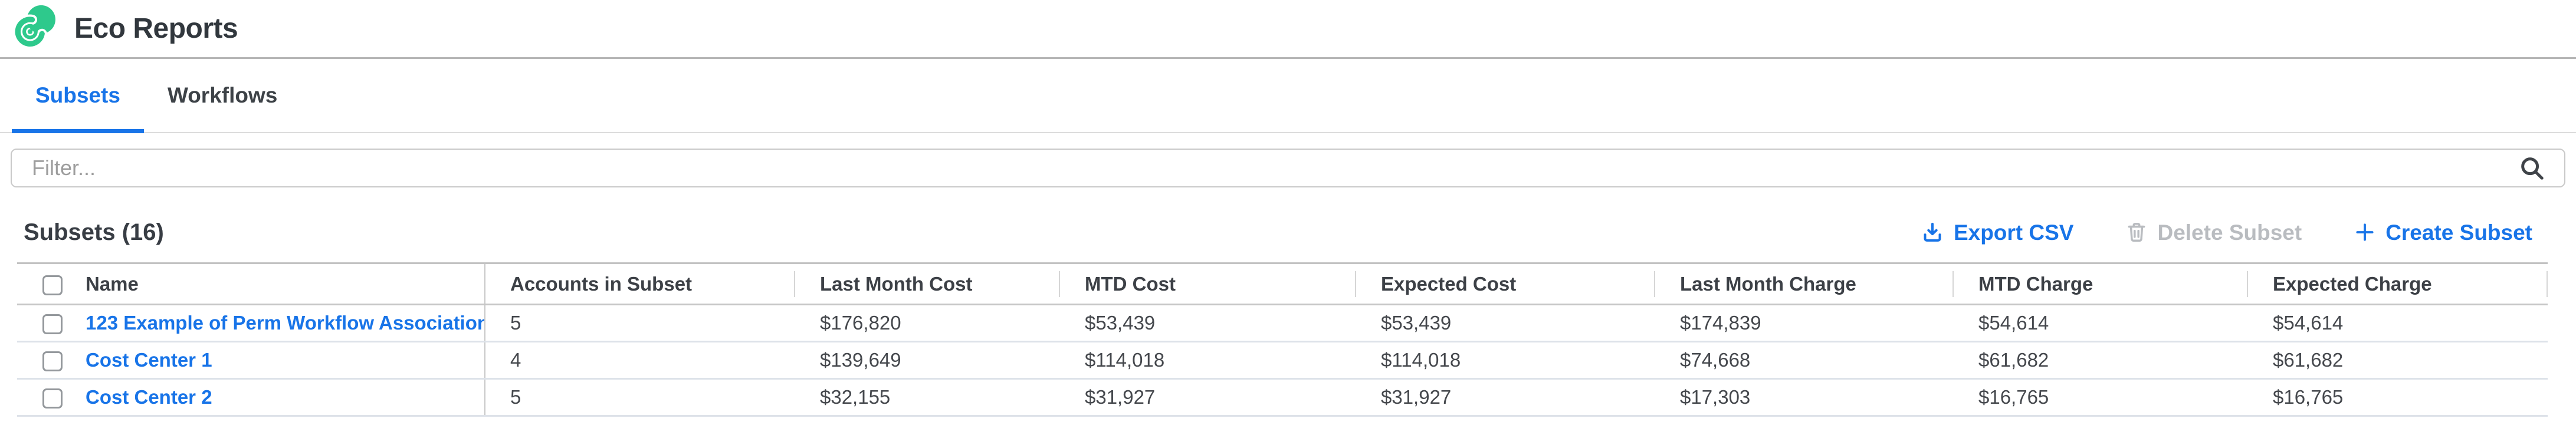 The width and height of the screenshot is (2576, 425). Describe the element at coordinates (1804, 360) in the screenshot. I see `table-cell: $74,668` at that location.